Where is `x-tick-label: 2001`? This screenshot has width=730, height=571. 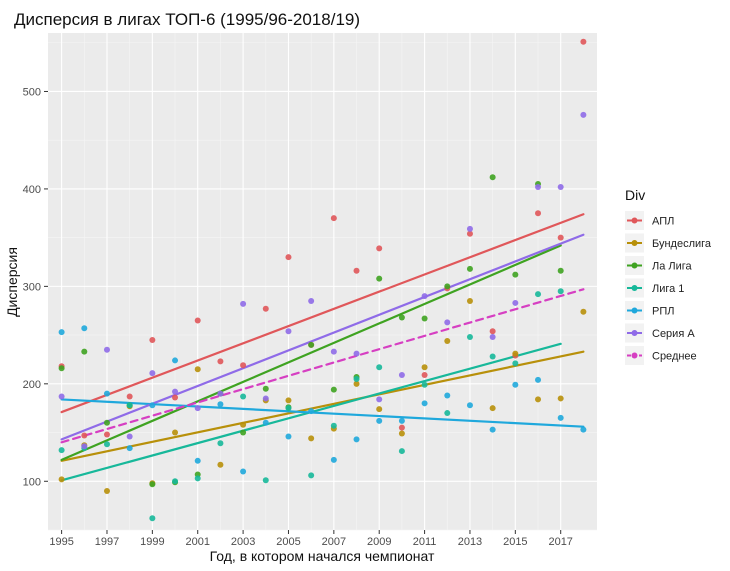
x-tick-label: 2001 is located at coordinates (197, 542).